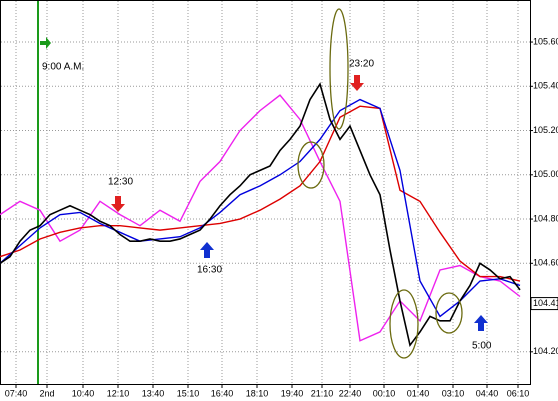  What do you see at coordinates (545, 174) in the screenshot?
I see `y-tick-label: 105.000` at bounding box center [545, 174].